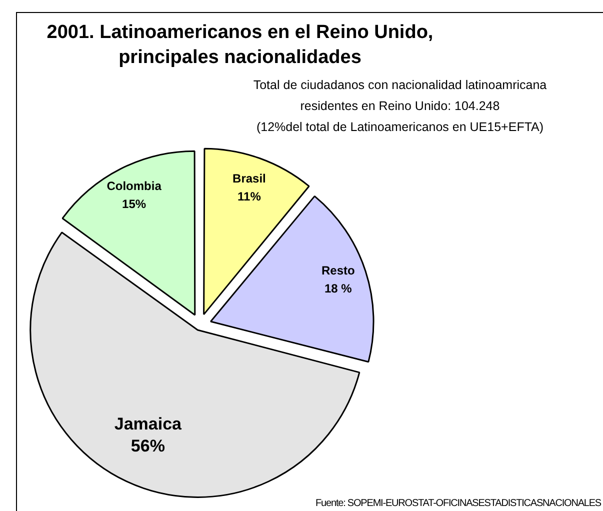 Image resolution: width=603 pixels, height=511 pixels. What do you see at coordinates (400, 106) in the screenshot?
I see `text: Total de ciudadanos con nacionalidad latinoamricana residentes en Reino Unido: 104.248 (12%del total de Latinoamericanos en UE15+EFTA)` at bounding box center [400, 106].